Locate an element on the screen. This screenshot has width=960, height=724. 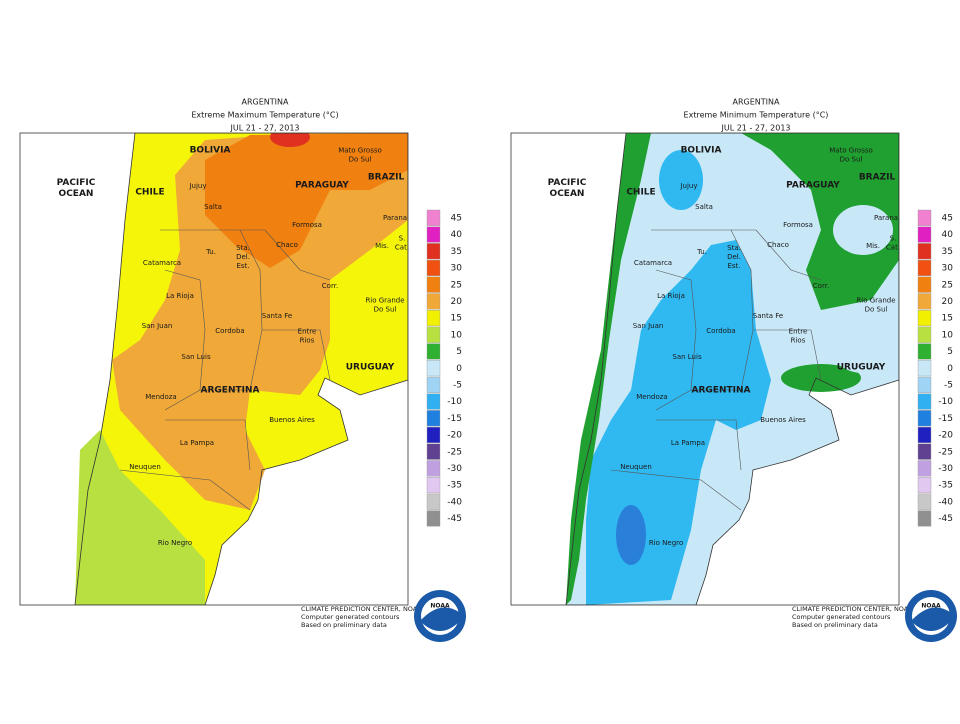
place-label: Rio Grande is located at coordinates (875, 301).